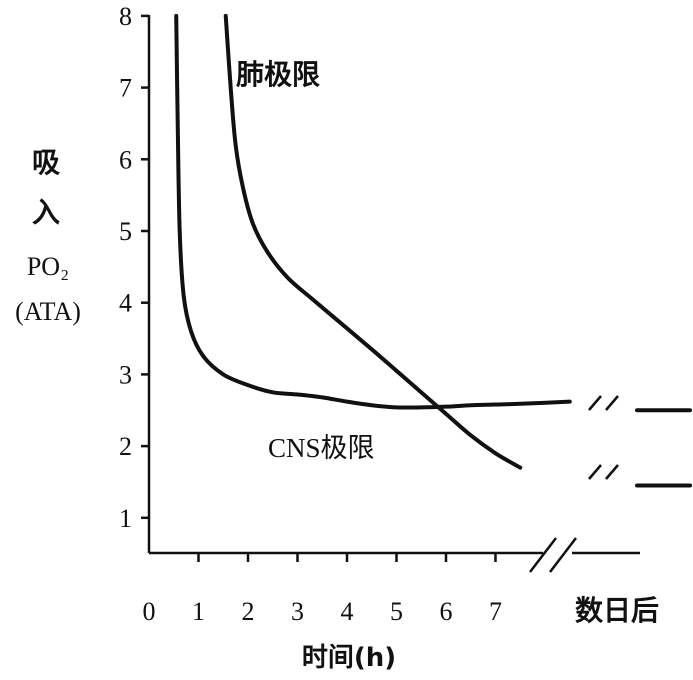 The image size is (693, 680). I want to click on y-axis-label-line-3: PO₂, so click(48, 266).